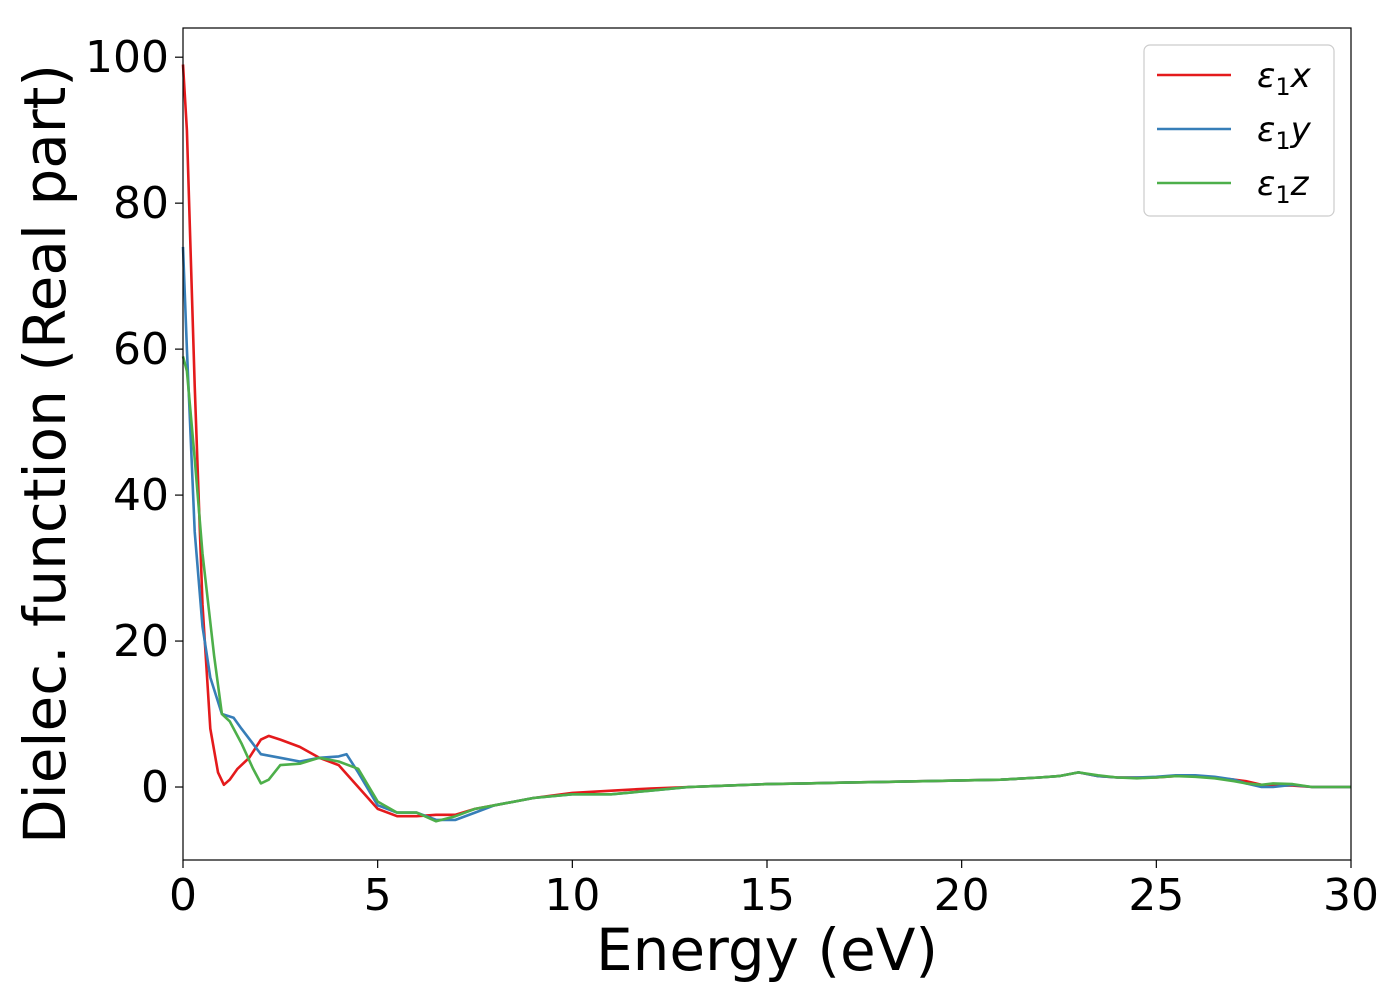 The height and width of the screenshot is (1000, 1400). Describe the element at coordinates (141, 641) in the screenshot. I see `y-tick-label: 20` at that location.